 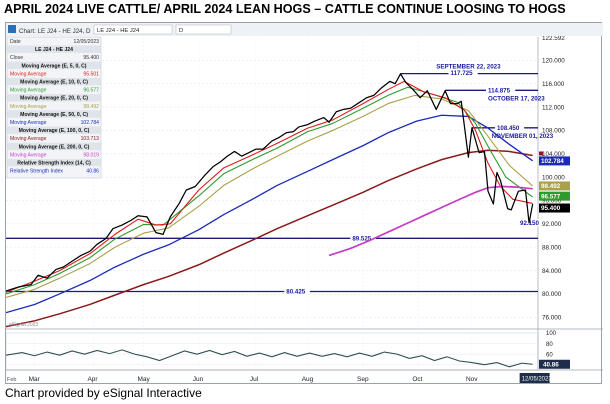 What do you see at coordinates (254, 379) in the screenshot?
I see `x-tick-label: Jul` at bounding box center [254, 379].